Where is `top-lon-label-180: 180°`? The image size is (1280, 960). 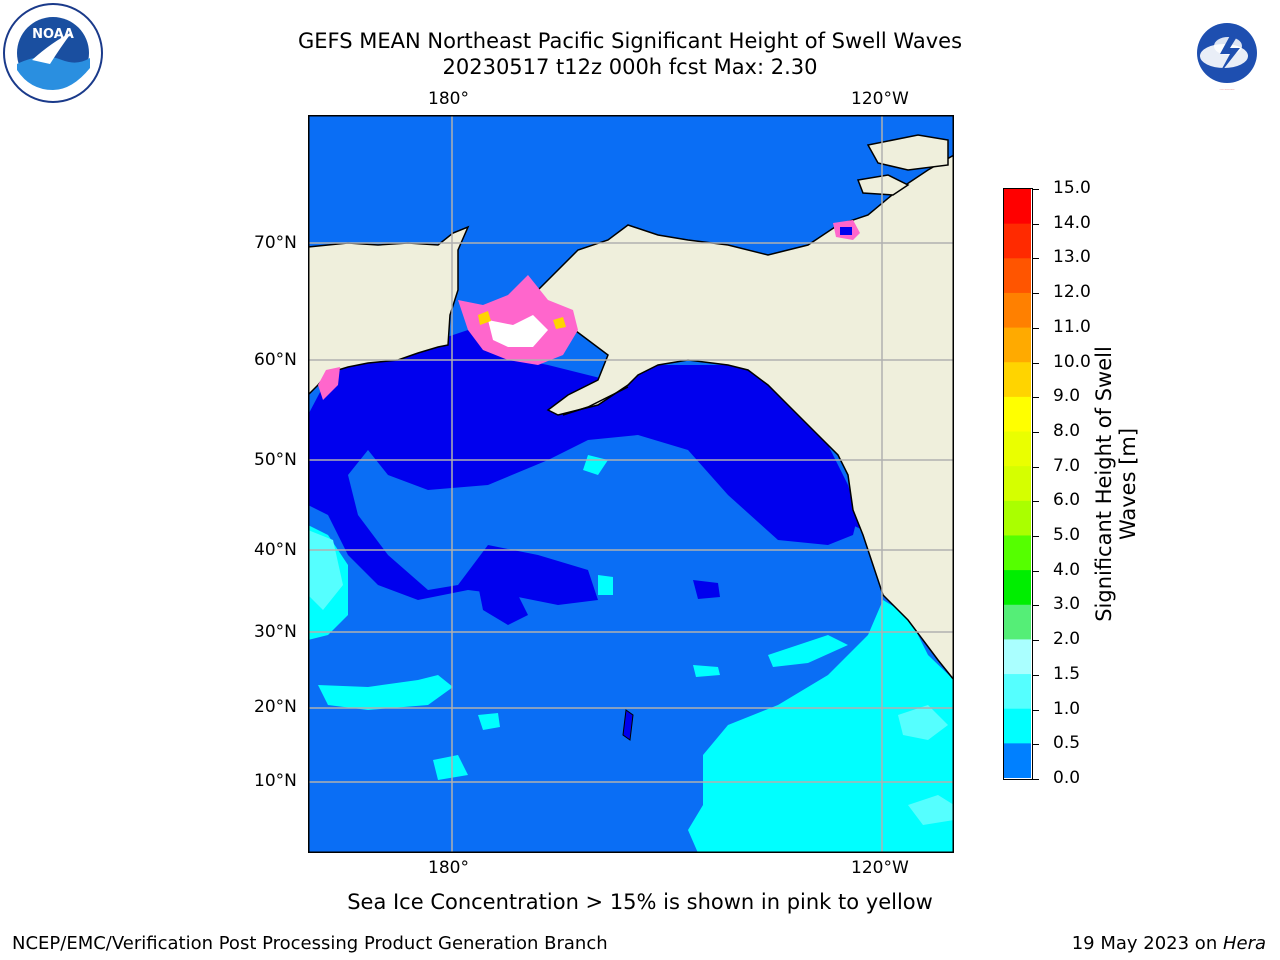 top-lon-label-180: 180° is located at coordinates (448, 99).